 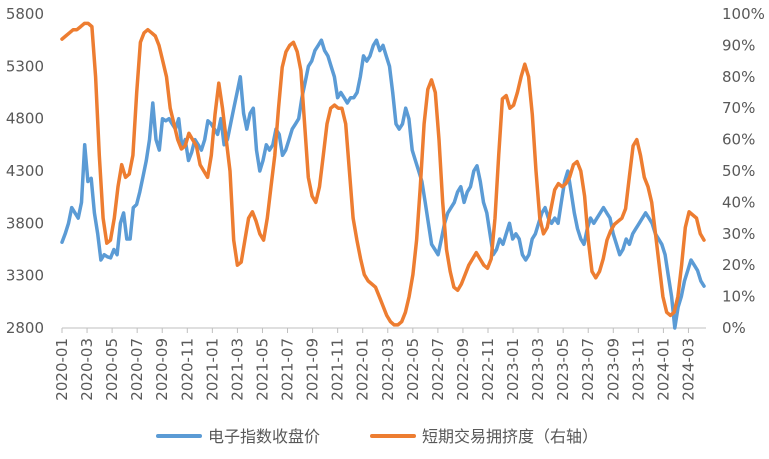 I want to click on x-axis-tick-label: 2023-01, so click(x=513, y=369).